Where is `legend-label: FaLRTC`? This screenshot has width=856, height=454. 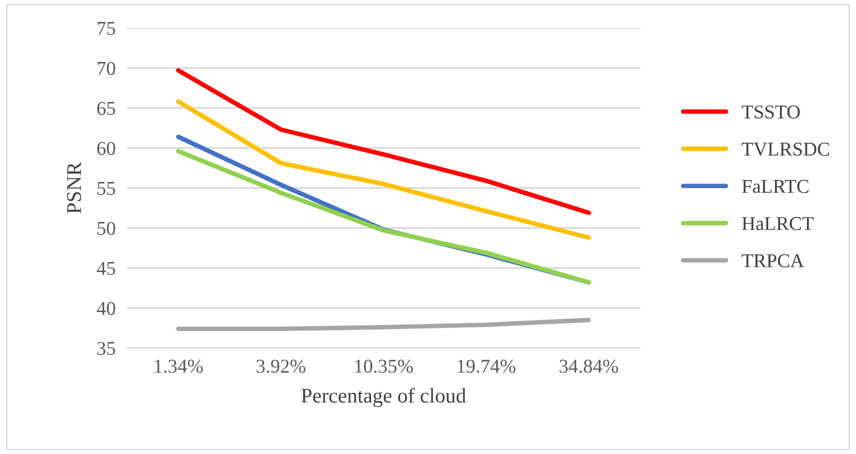
legend-label: FaLRTC is located at coordinates (775, 186).